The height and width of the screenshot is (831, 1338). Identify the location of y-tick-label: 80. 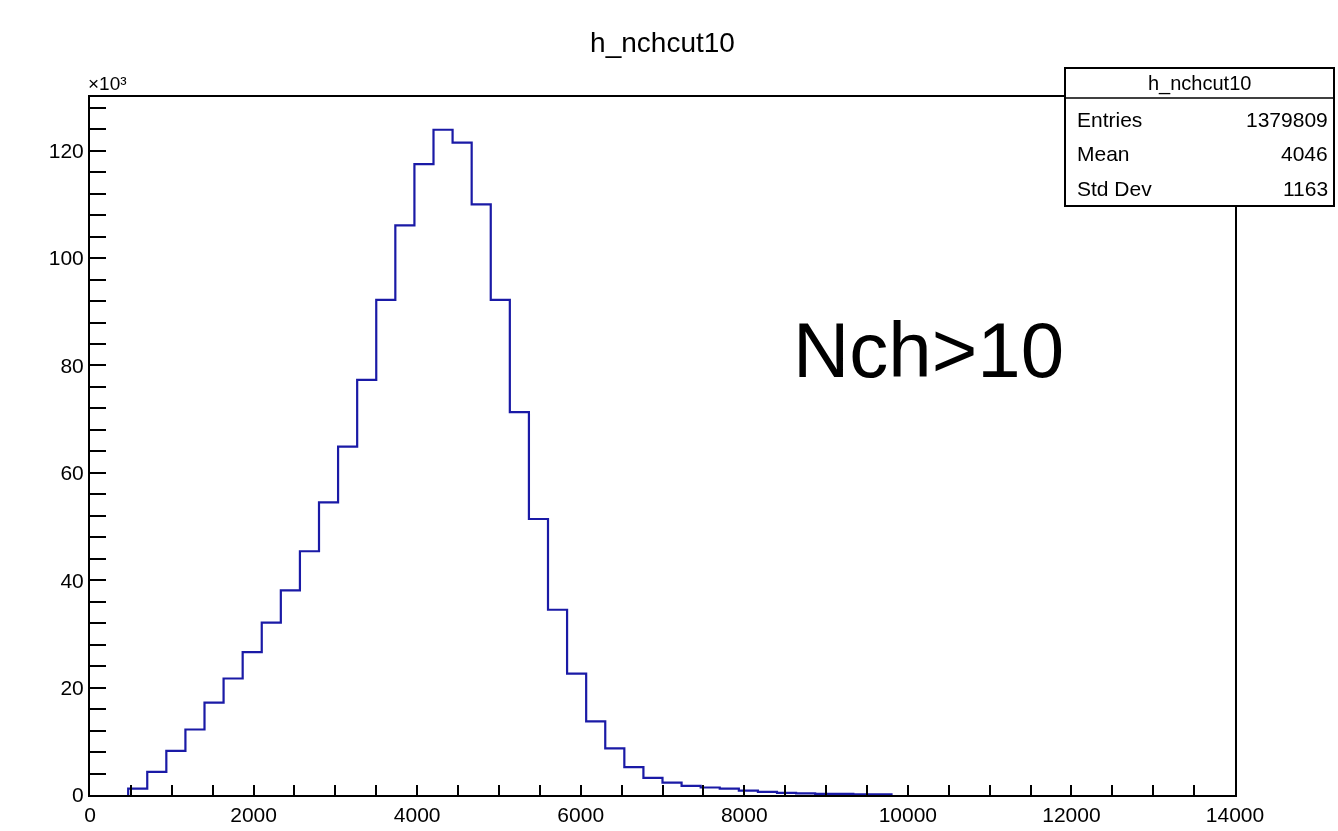
(72, 365).